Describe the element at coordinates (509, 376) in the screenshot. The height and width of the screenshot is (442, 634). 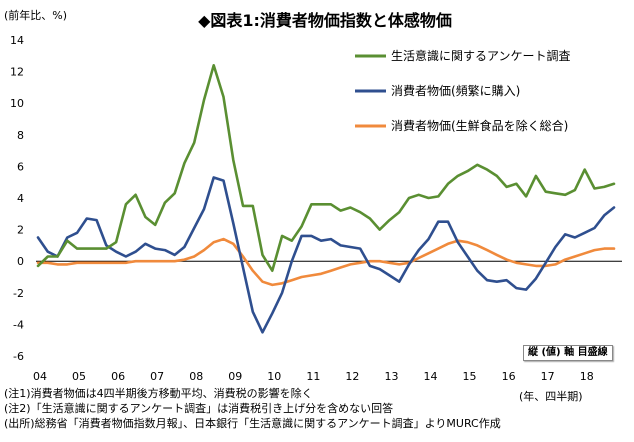
I see `x-tick-label: 16` at that location.